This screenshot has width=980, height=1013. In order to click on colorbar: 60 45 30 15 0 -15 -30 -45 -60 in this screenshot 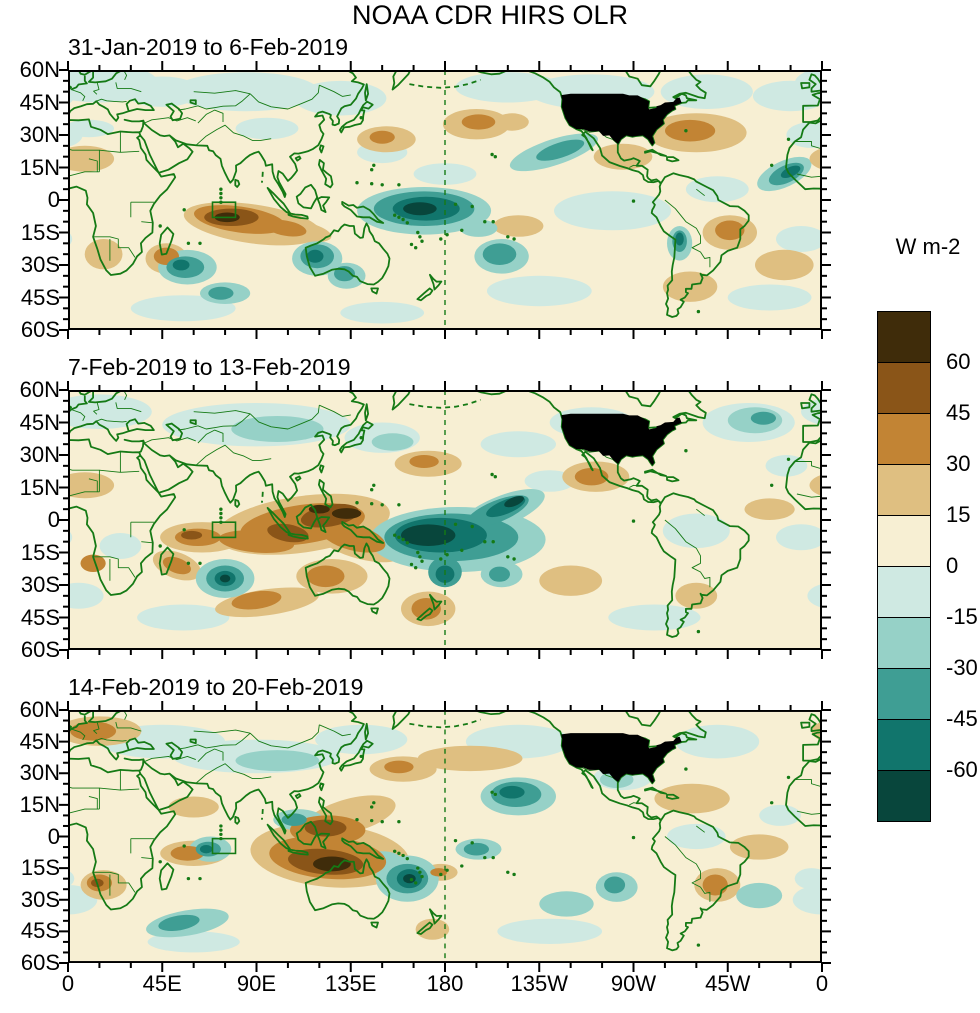, I will do `click(927, 566)`.